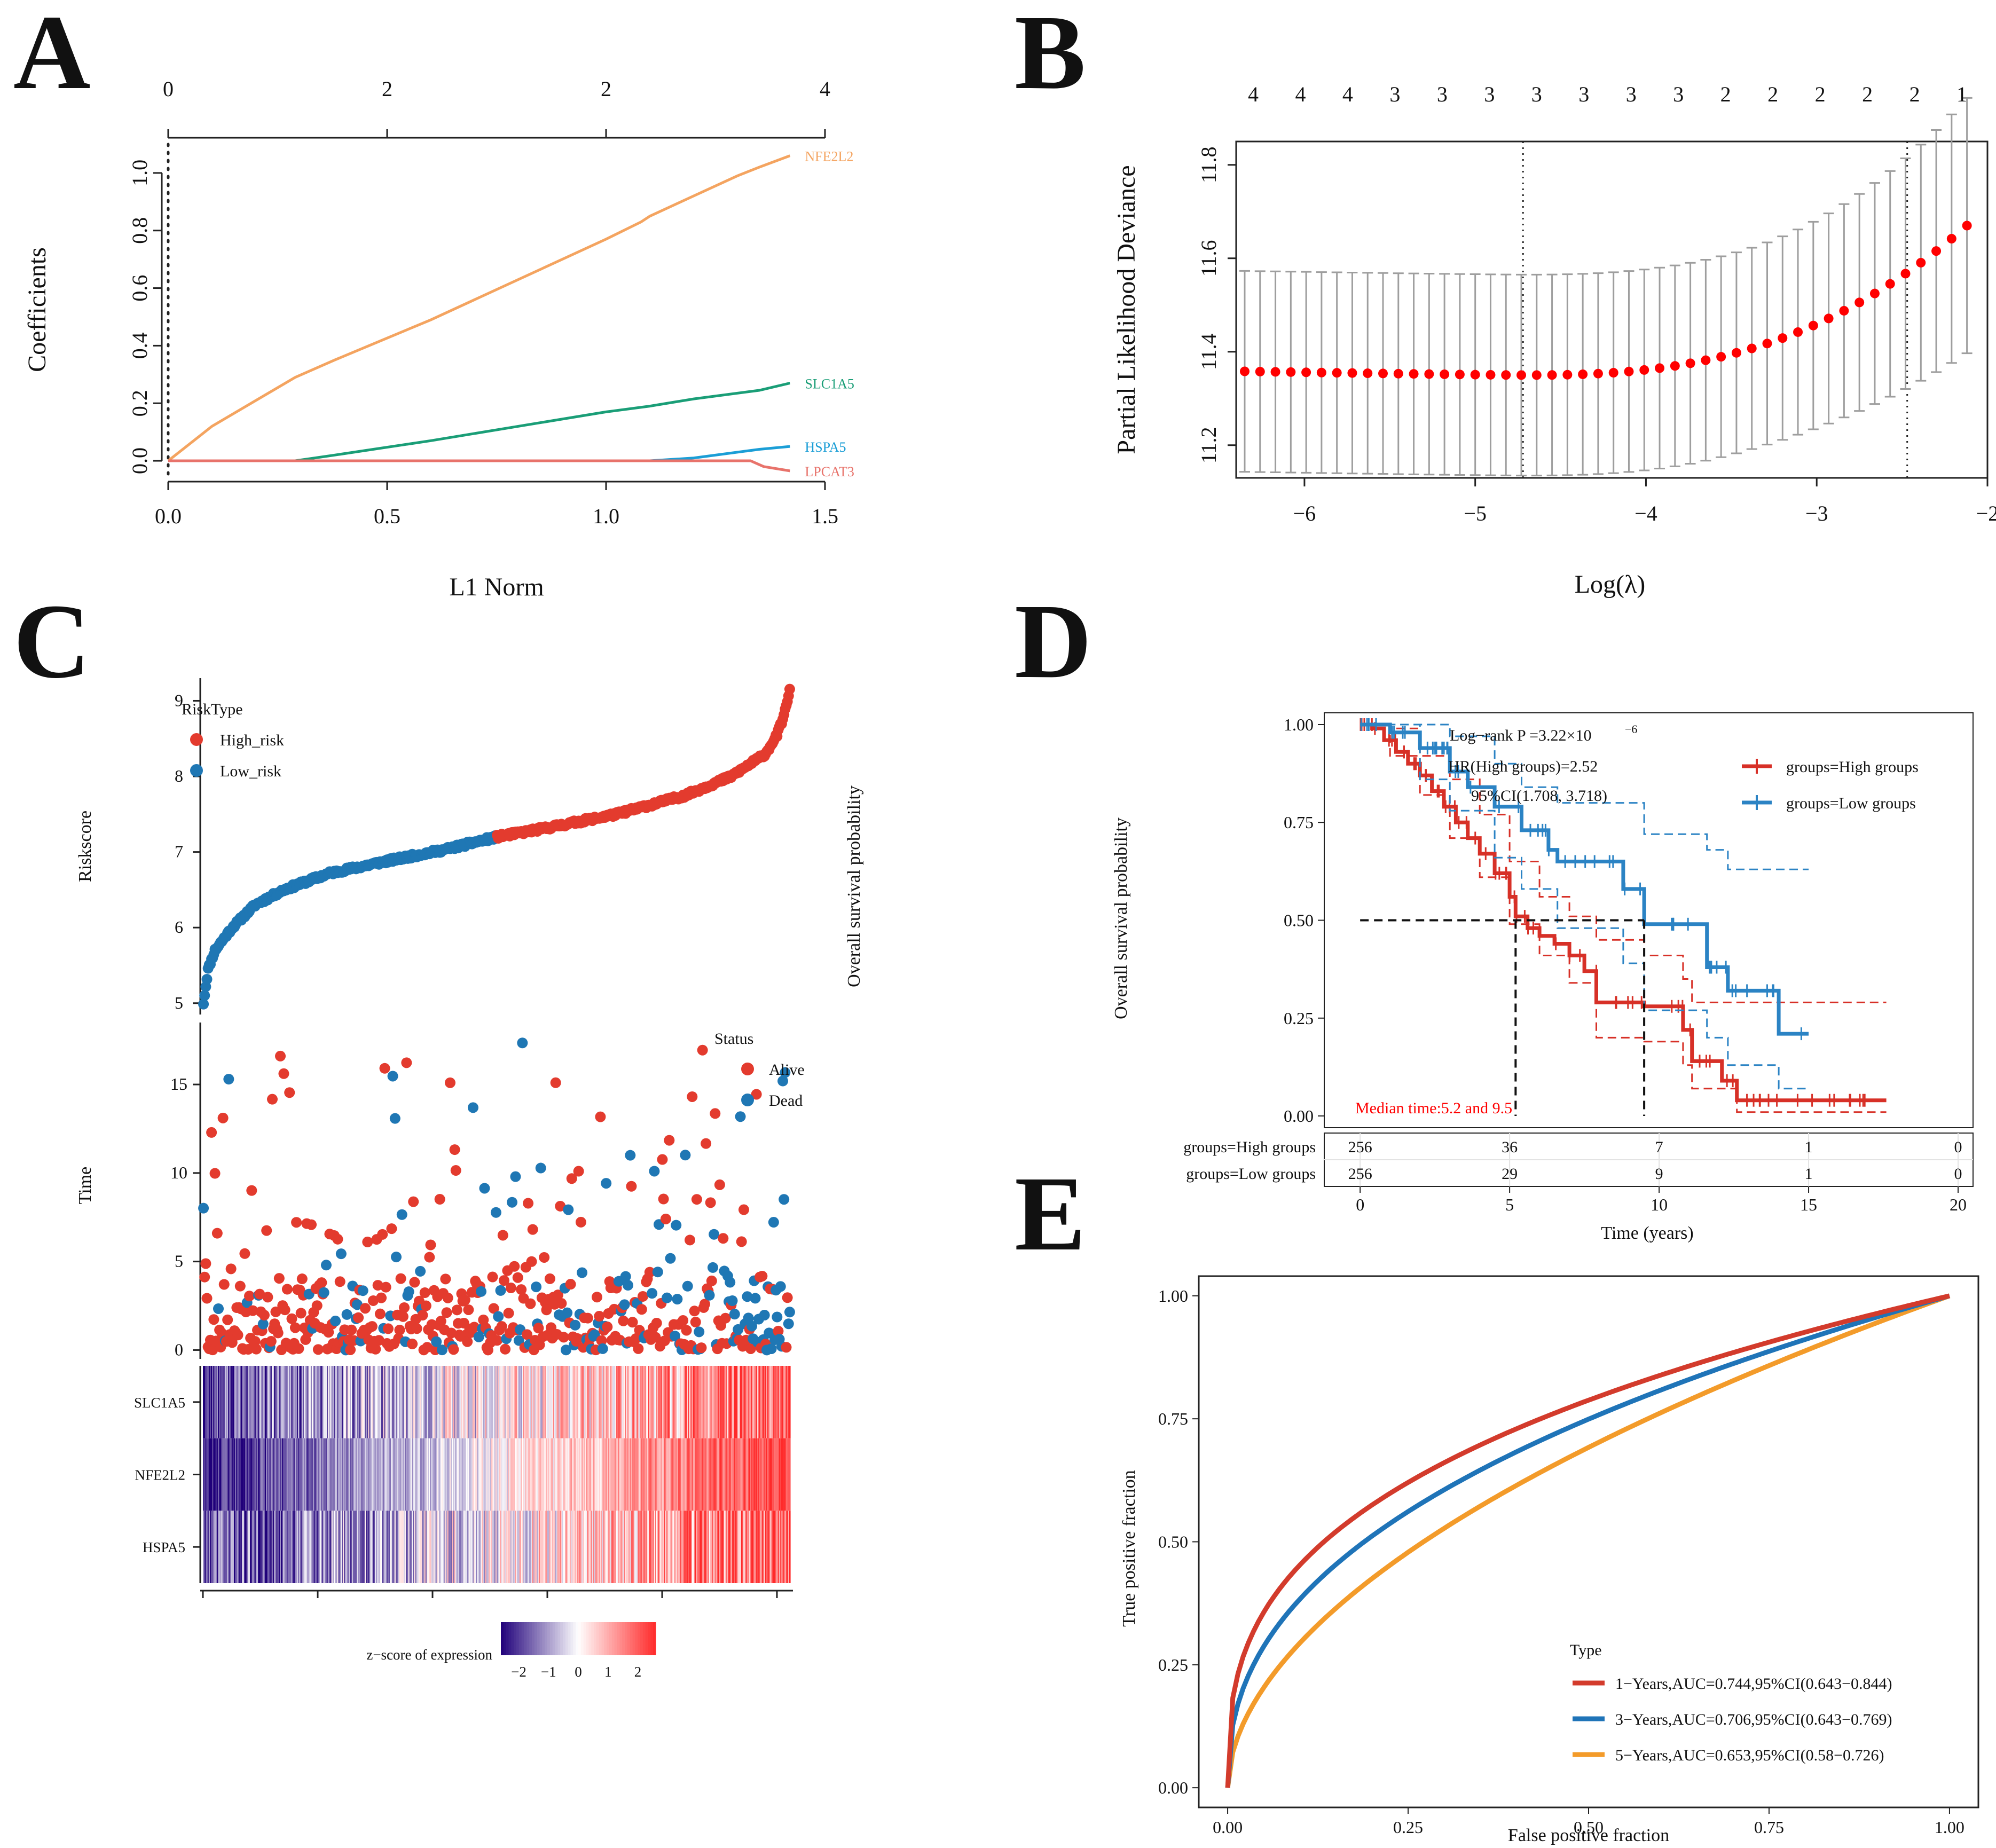  Describe the element at coordinates (179, 700) in the screenshot. I see `risk-y-tick-label: 9` at that location.